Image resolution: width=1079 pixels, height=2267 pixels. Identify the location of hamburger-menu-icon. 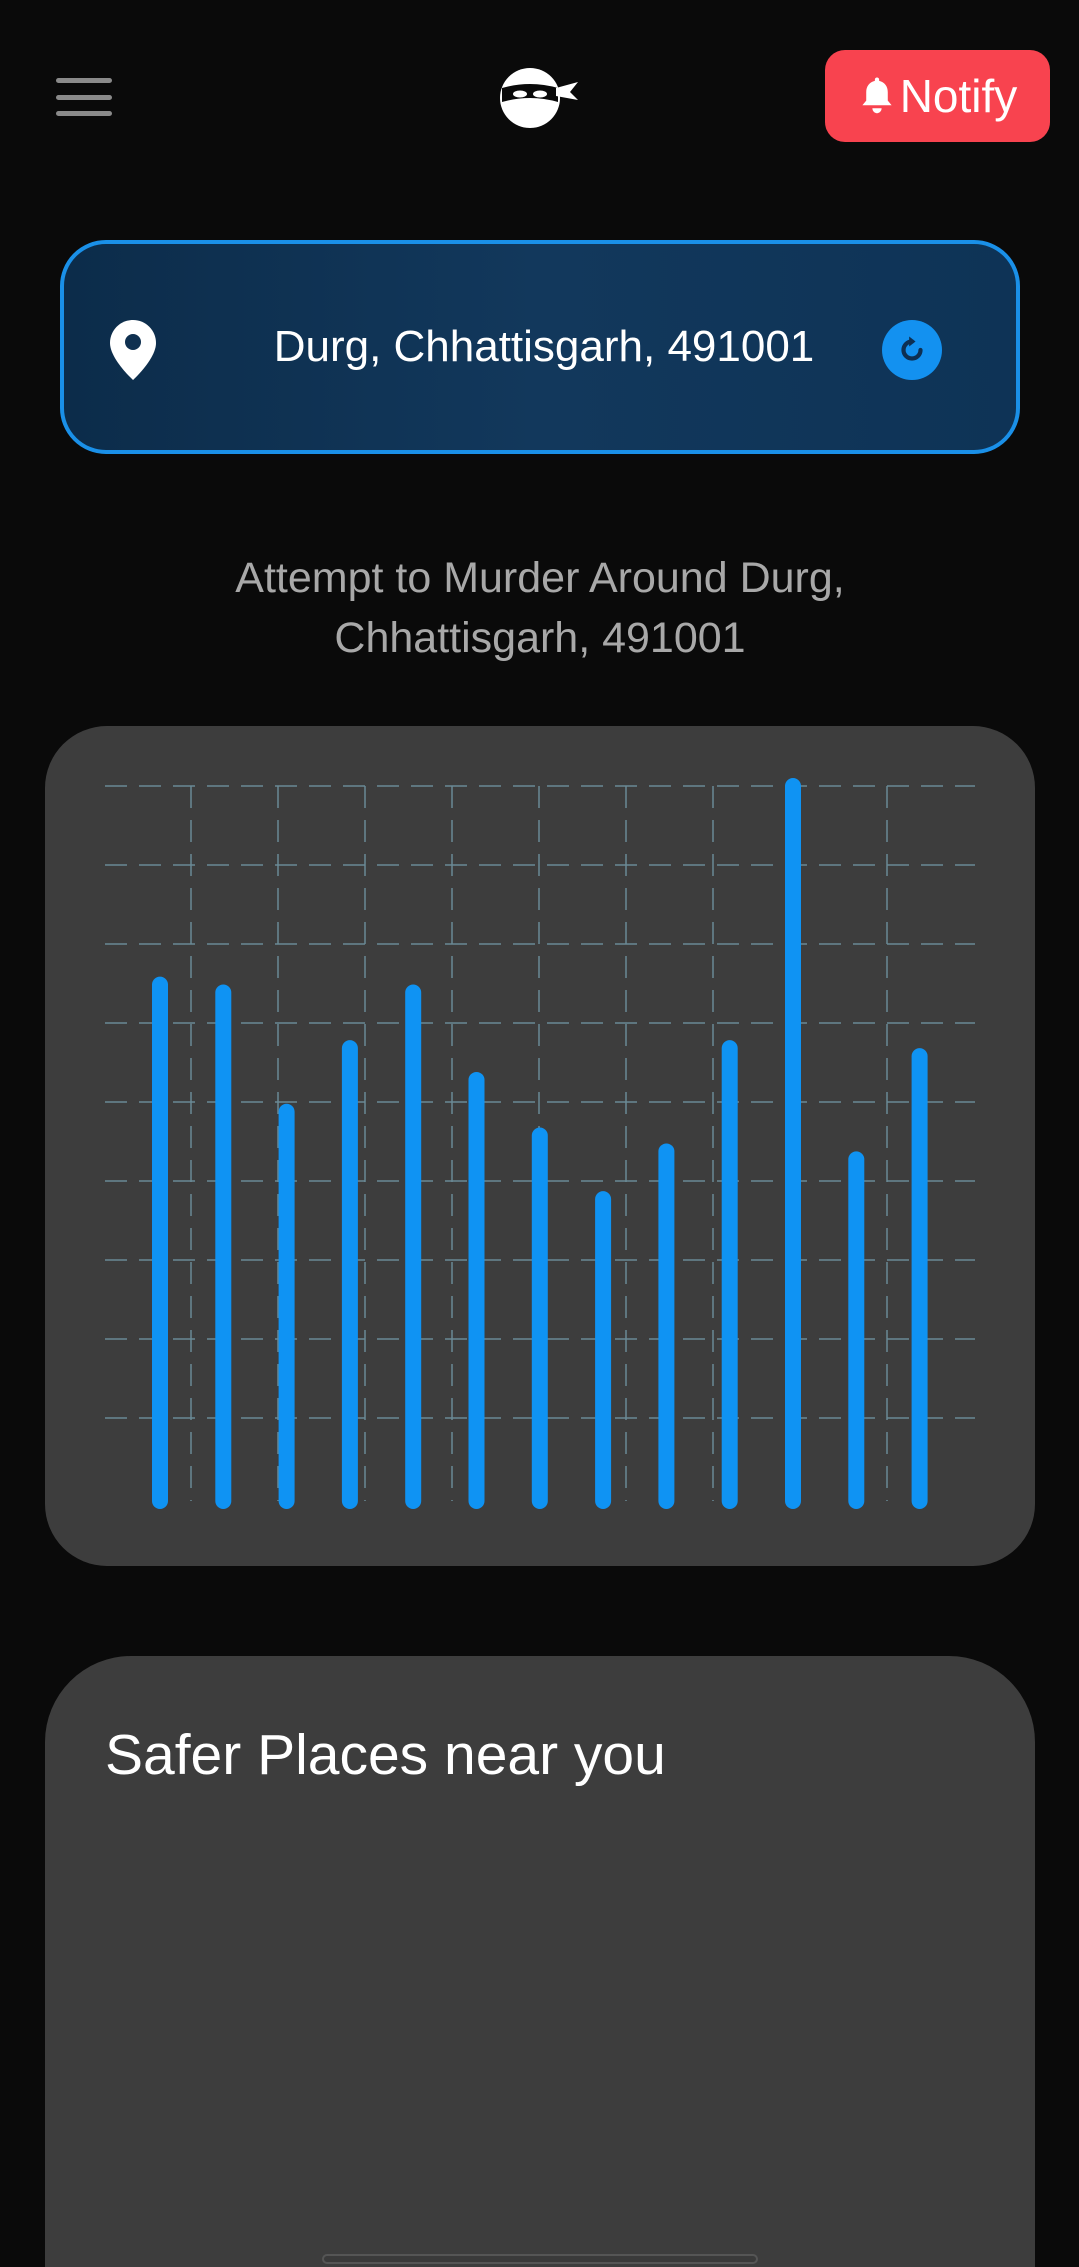
(84, 97).